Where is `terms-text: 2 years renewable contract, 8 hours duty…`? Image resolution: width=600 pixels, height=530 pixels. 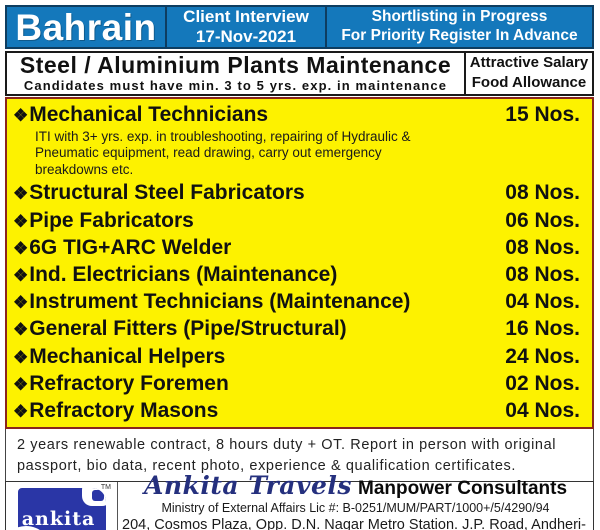
terms-text: 2 years renewable contract, 8 hours duty… is located at coordinates (299, 455).